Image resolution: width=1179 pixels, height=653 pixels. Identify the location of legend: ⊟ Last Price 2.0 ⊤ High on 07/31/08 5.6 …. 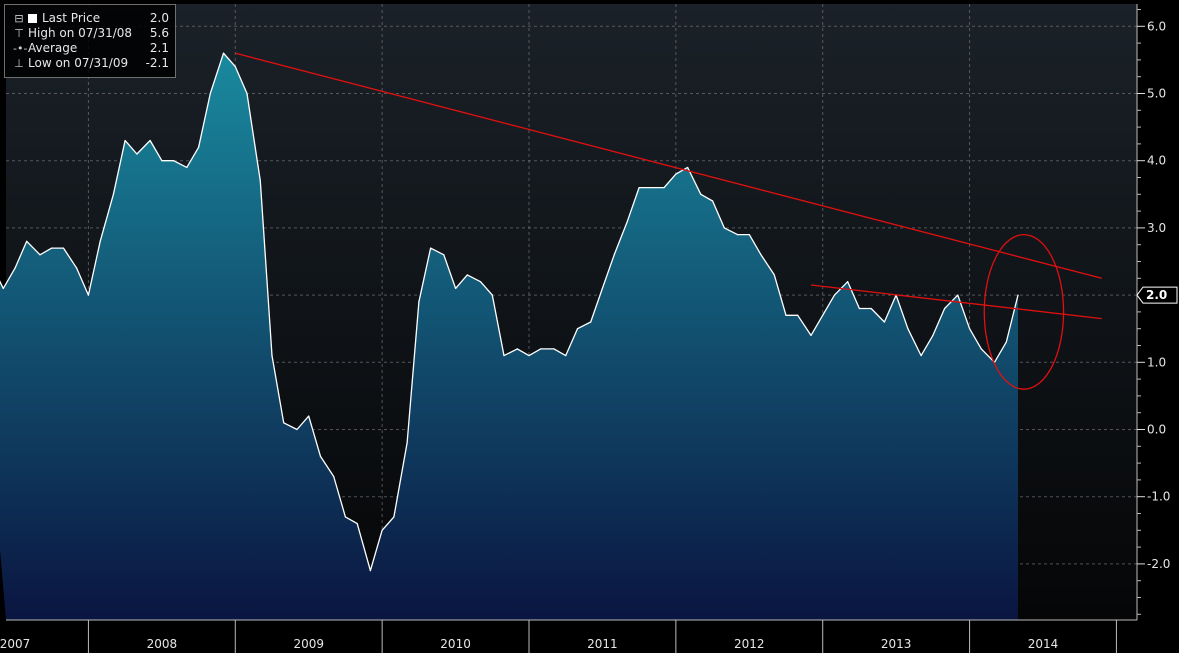
(90, 41).